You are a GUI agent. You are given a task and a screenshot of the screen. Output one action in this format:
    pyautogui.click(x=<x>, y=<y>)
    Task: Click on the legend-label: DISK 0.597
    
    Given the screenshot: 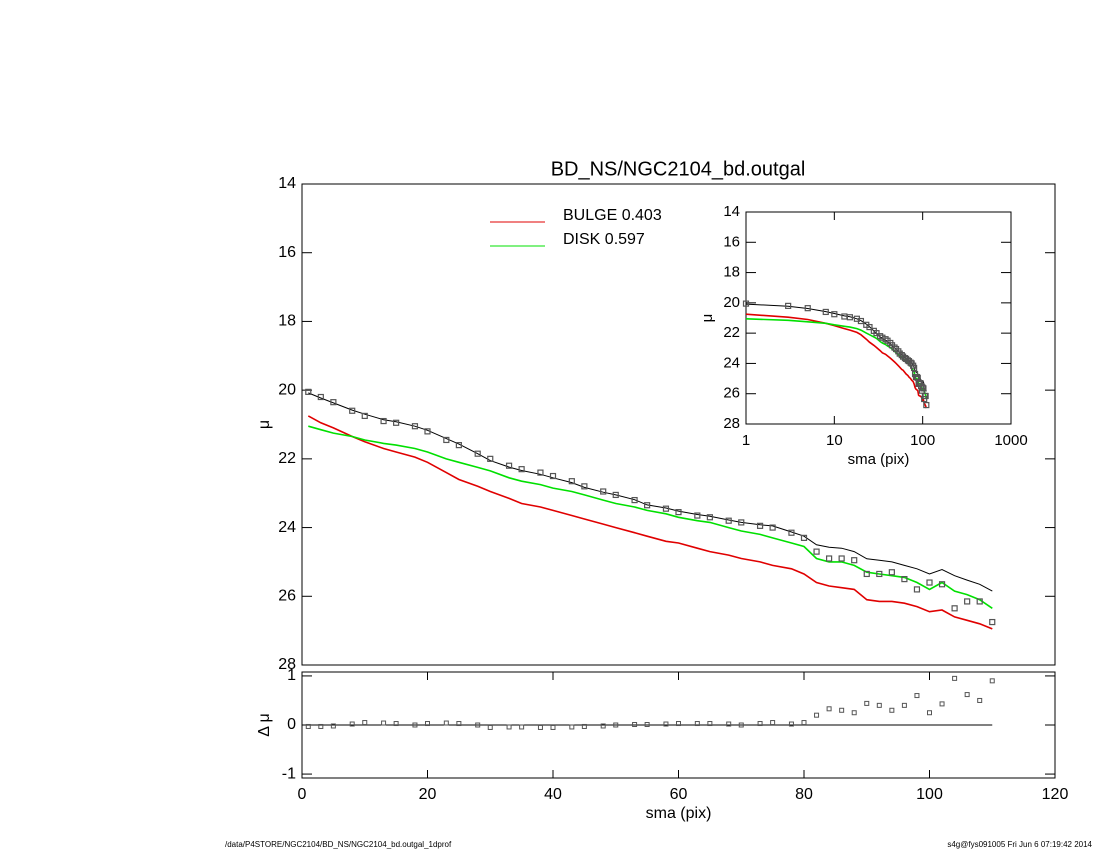 What is the action you would take?
    pyautogui.click(x=604, y=239)
    